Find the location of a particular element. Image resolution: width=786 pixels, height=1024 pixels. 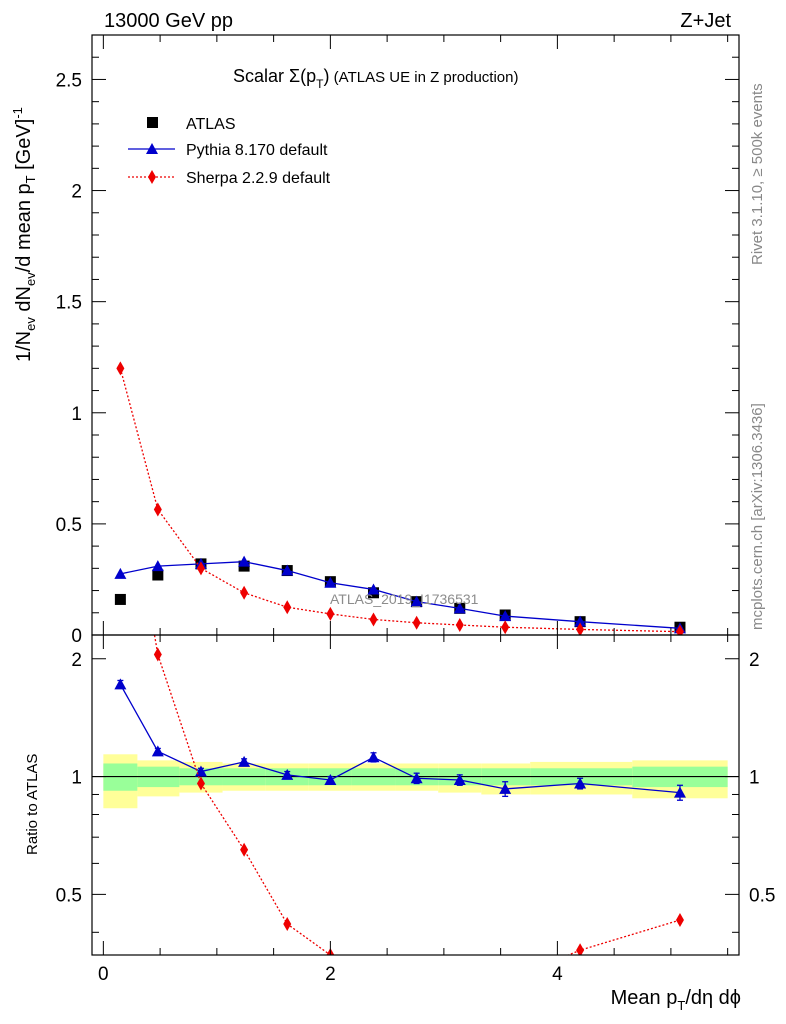

legend-label-pythia: Pythia 8.170 default is located at coordinates (257, 150).